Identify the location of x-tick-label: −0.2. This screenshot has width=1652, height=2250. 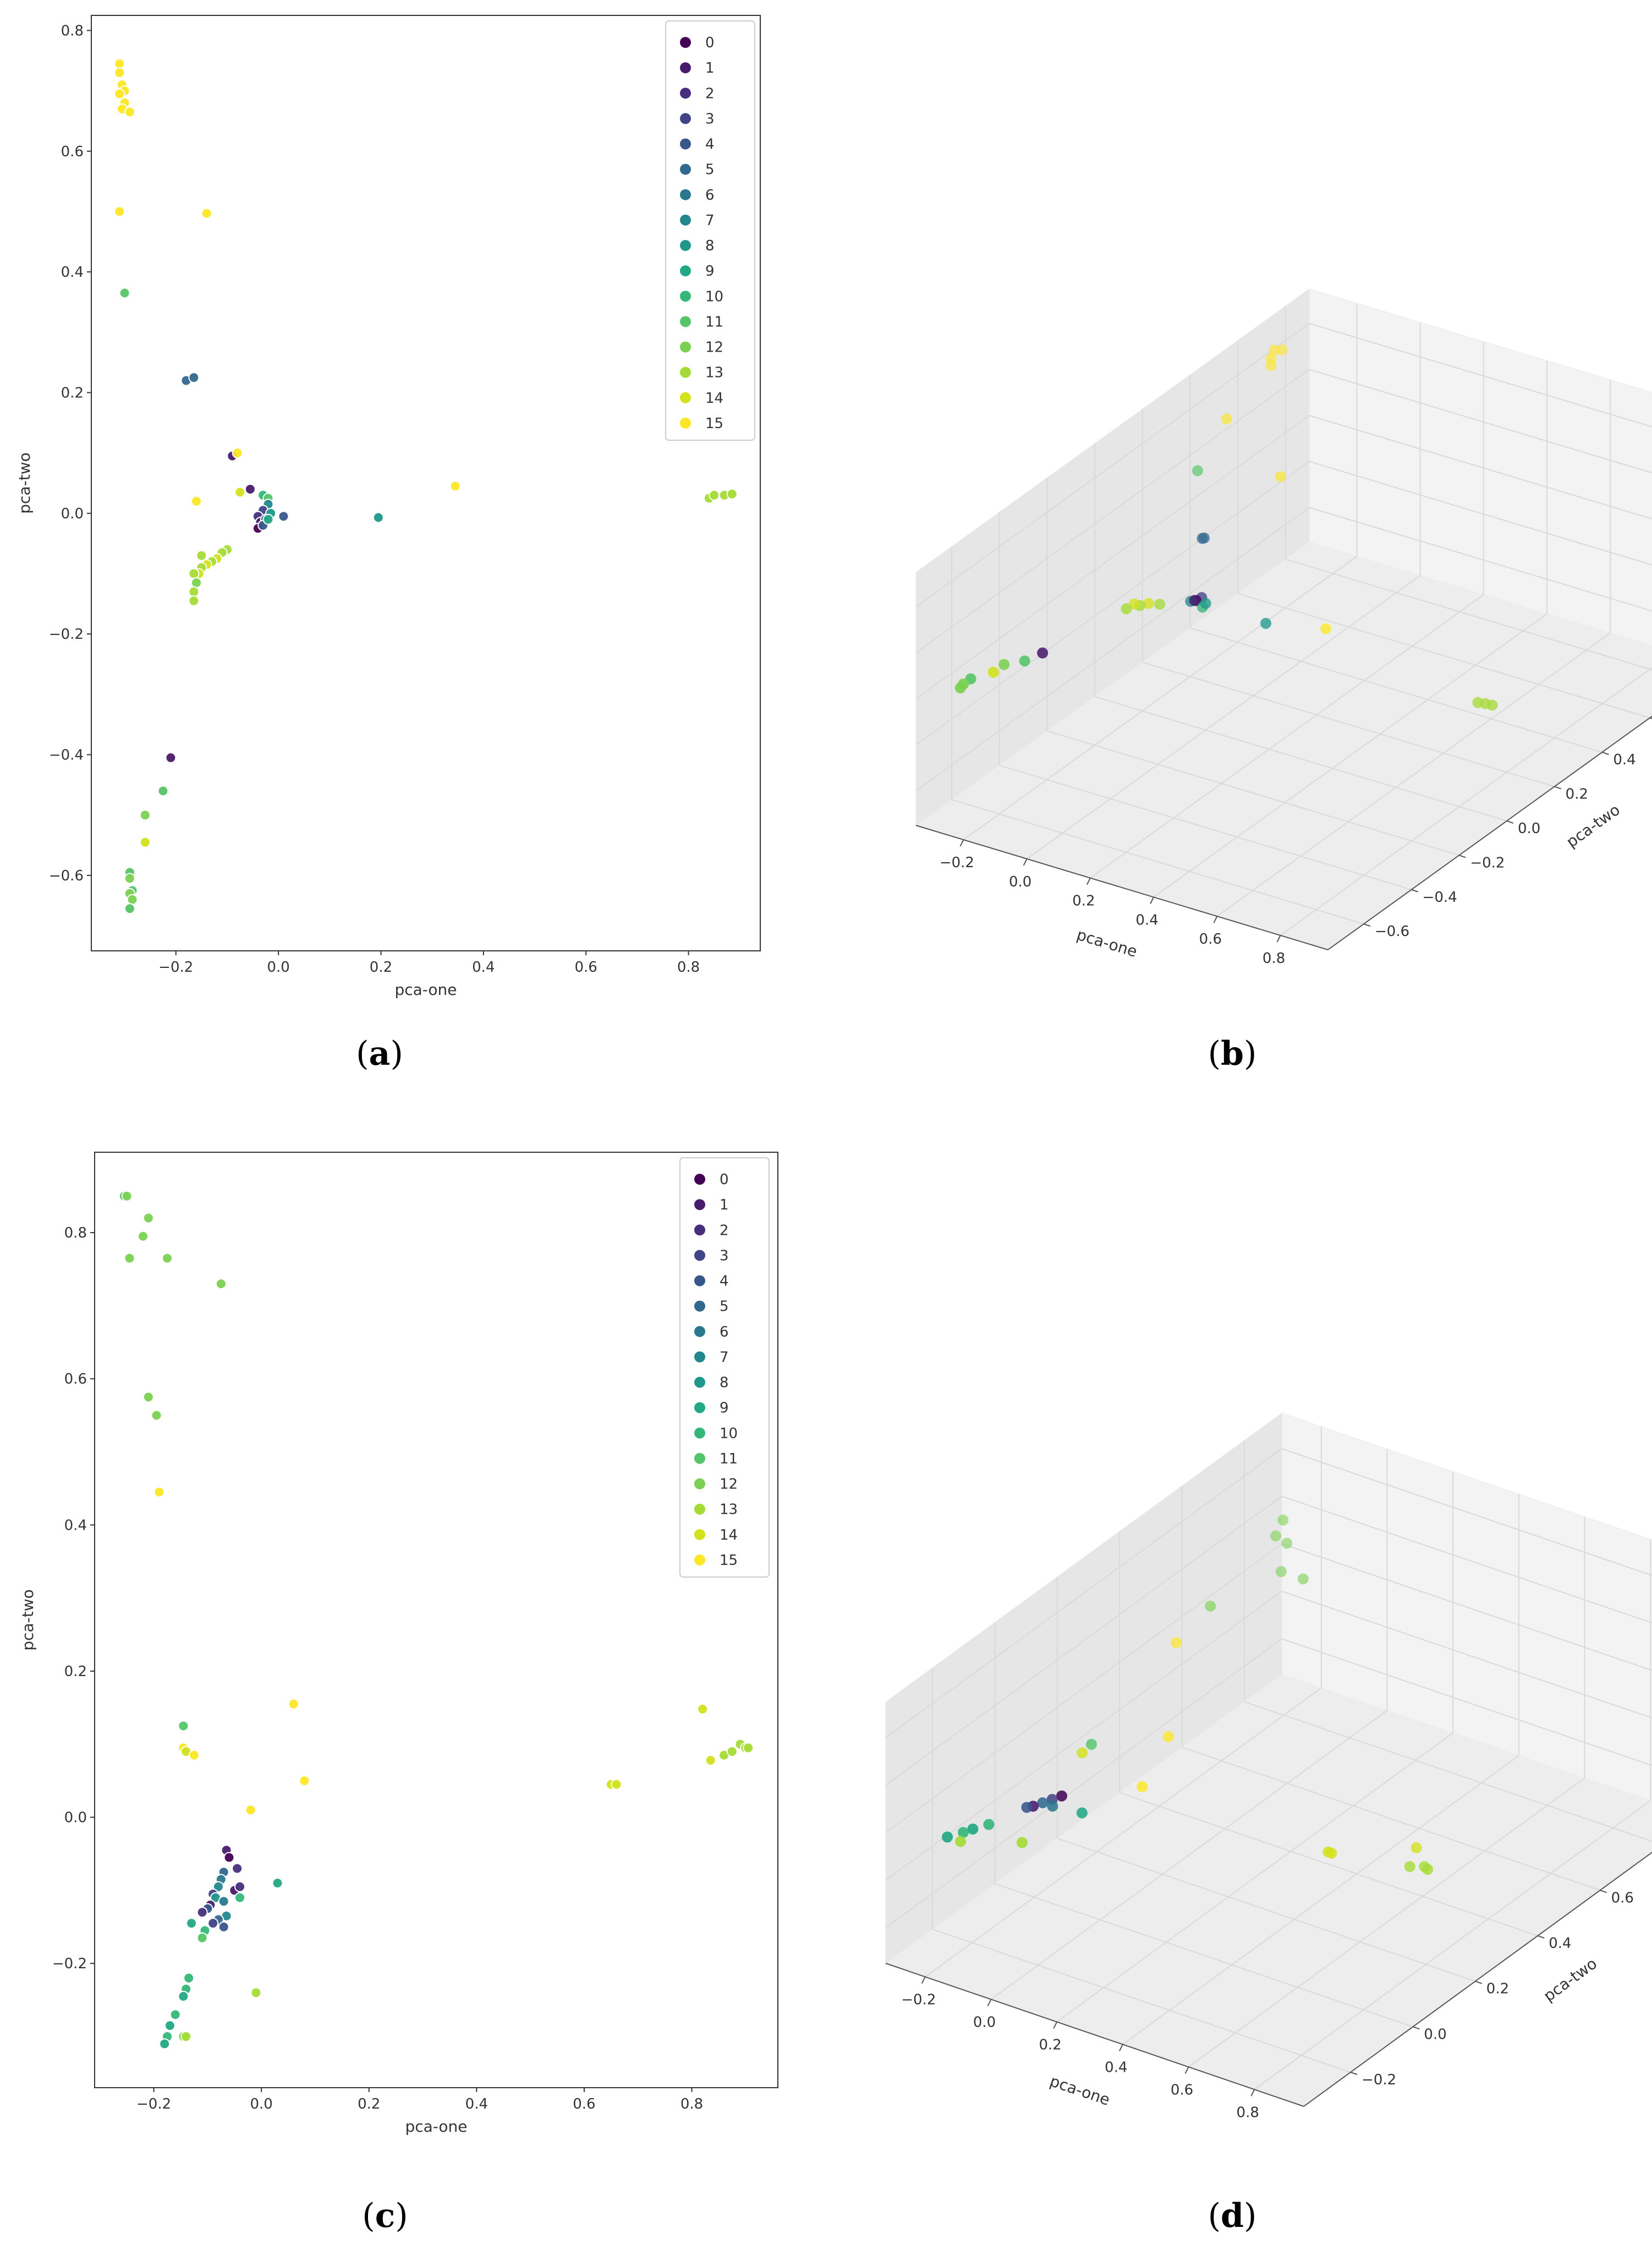
(957, 863).